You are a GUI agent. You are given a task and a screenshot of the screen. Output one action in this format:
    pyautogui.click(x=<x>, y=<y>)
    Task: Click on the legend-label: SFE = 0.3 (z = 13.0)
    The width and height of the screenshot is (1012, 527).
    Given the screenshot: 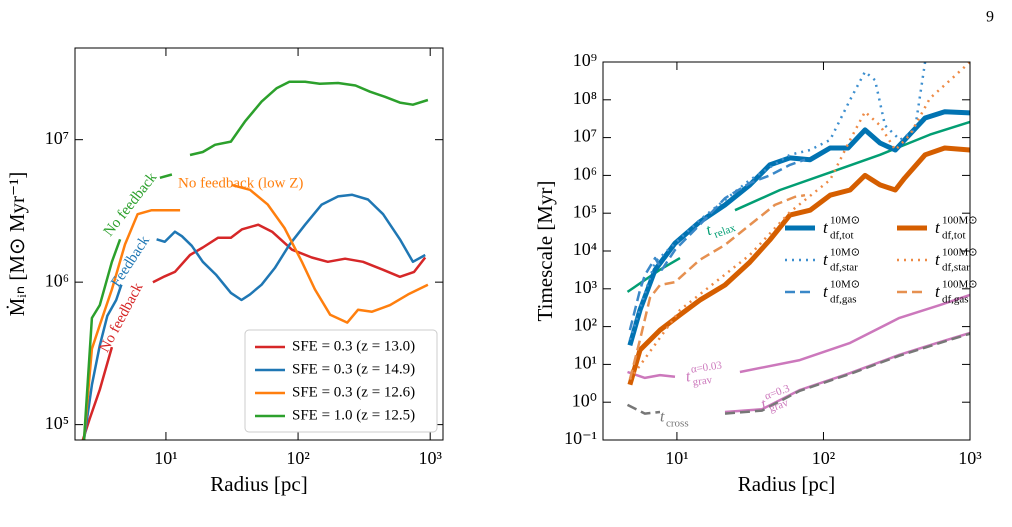 What is the action you would take?
    pyautogui.click(x=353, y=346)
    